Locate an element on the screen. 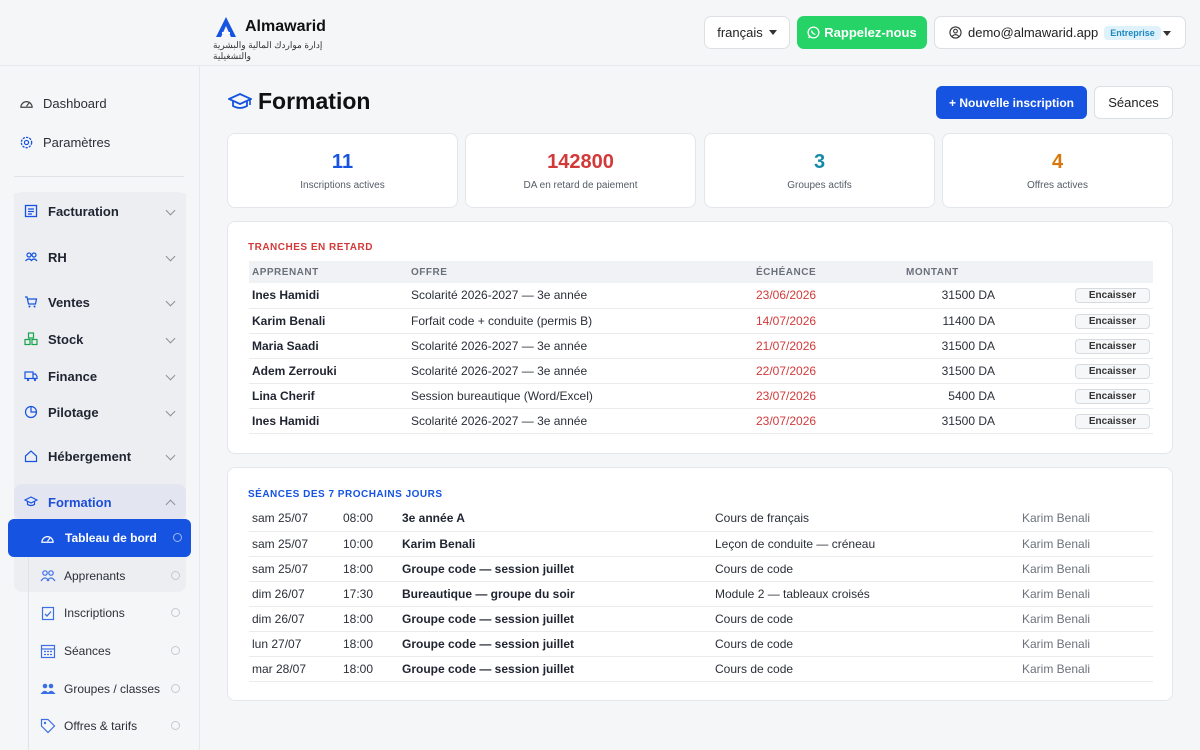 The height and width of the screenshot is (750, 1200). sidebar-item-offres: Offres & tarifs is located at coordinates (107, 726).